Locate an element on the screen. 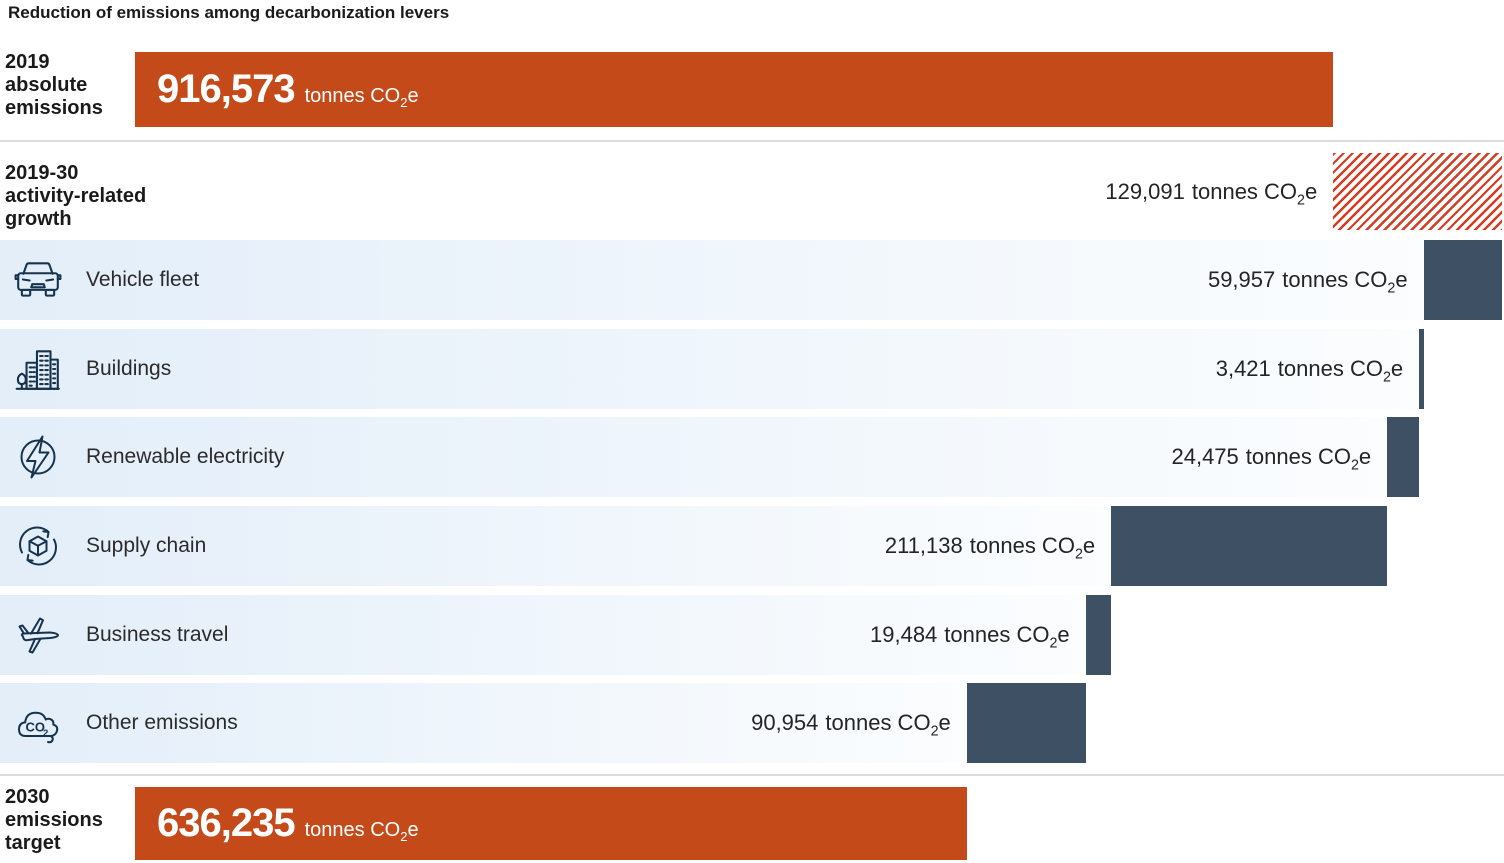  lever-label: Renewable electricity is located at coordinates (185, 456).